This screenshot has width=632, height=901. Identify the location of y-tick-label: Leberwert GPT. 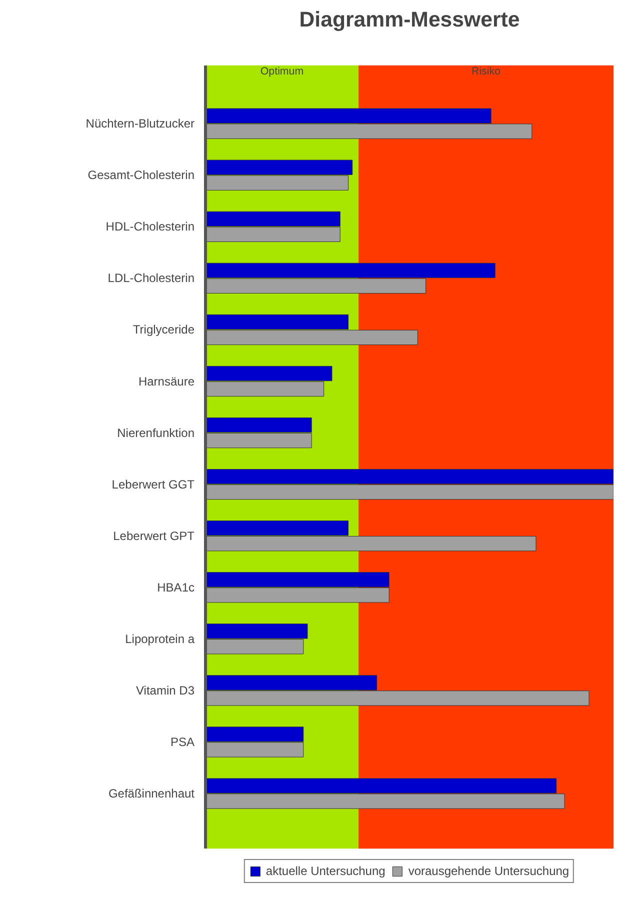
(154, 535).